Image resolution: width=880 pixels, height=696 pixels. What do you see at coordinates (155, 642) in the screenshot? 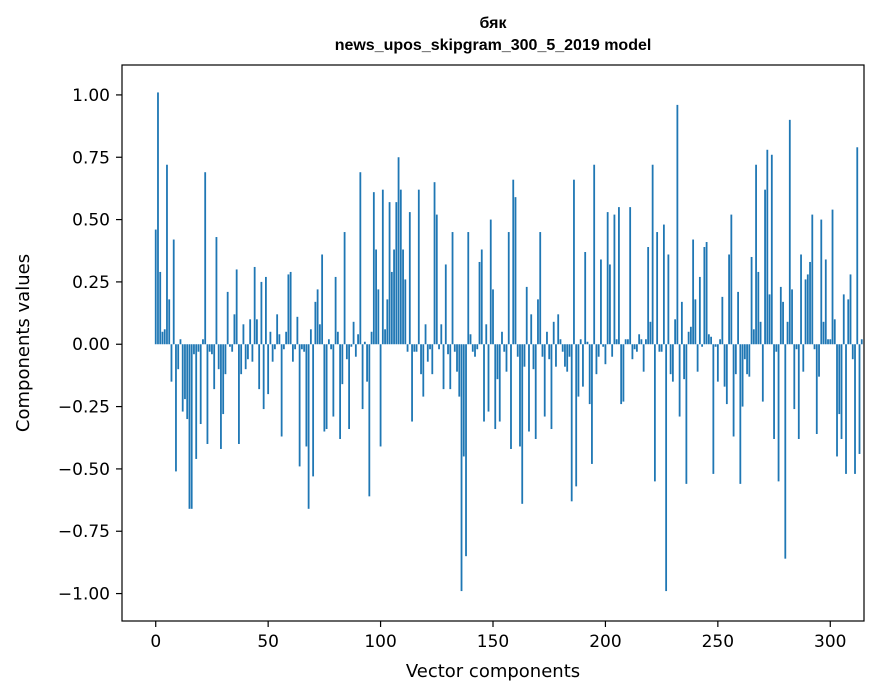
I see `x-tick-label: 0` at bounding box center [155, 642].